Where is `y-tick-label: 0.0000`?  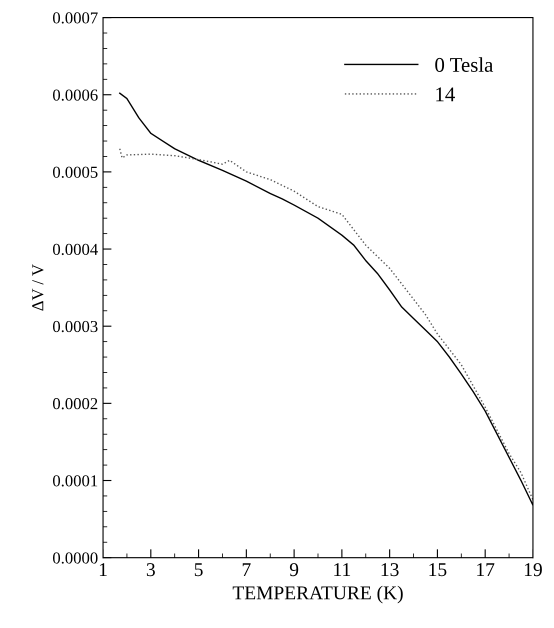 y-tick-label: 0.0000 is located at coordinates (75, 558).